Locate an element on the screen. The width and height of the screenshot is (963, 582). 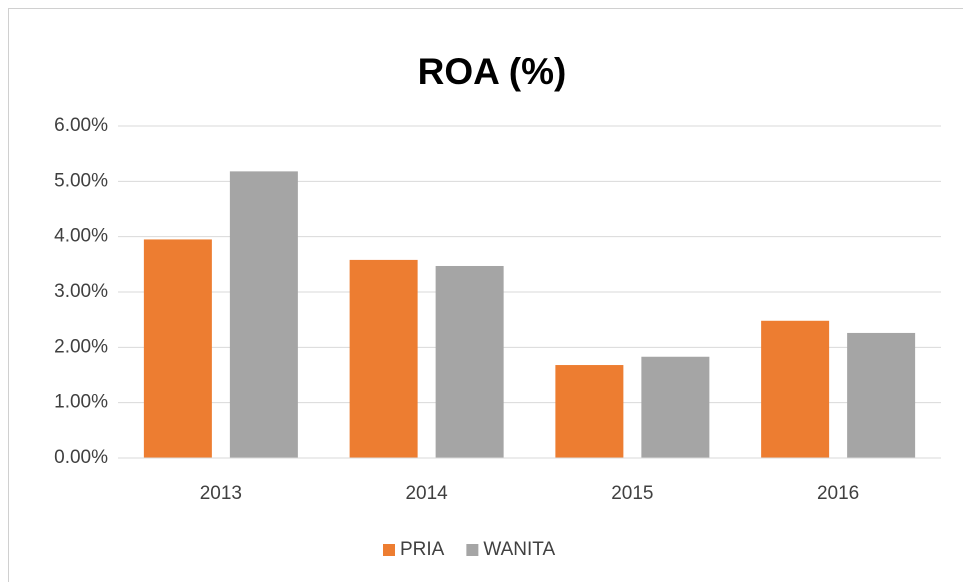
x-tick-label: 2015 is located at coordinates (632, 493).